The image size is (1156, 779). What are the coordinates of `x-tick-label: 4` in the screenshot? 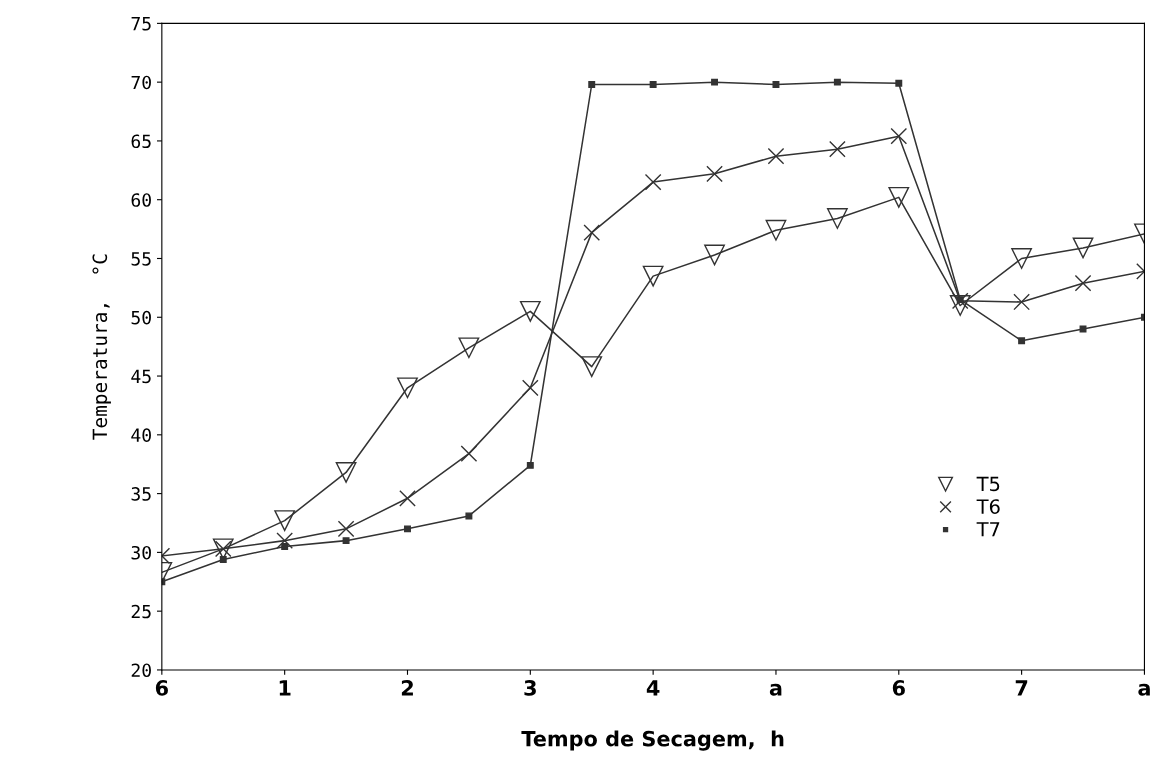 It's located at (653, 688).